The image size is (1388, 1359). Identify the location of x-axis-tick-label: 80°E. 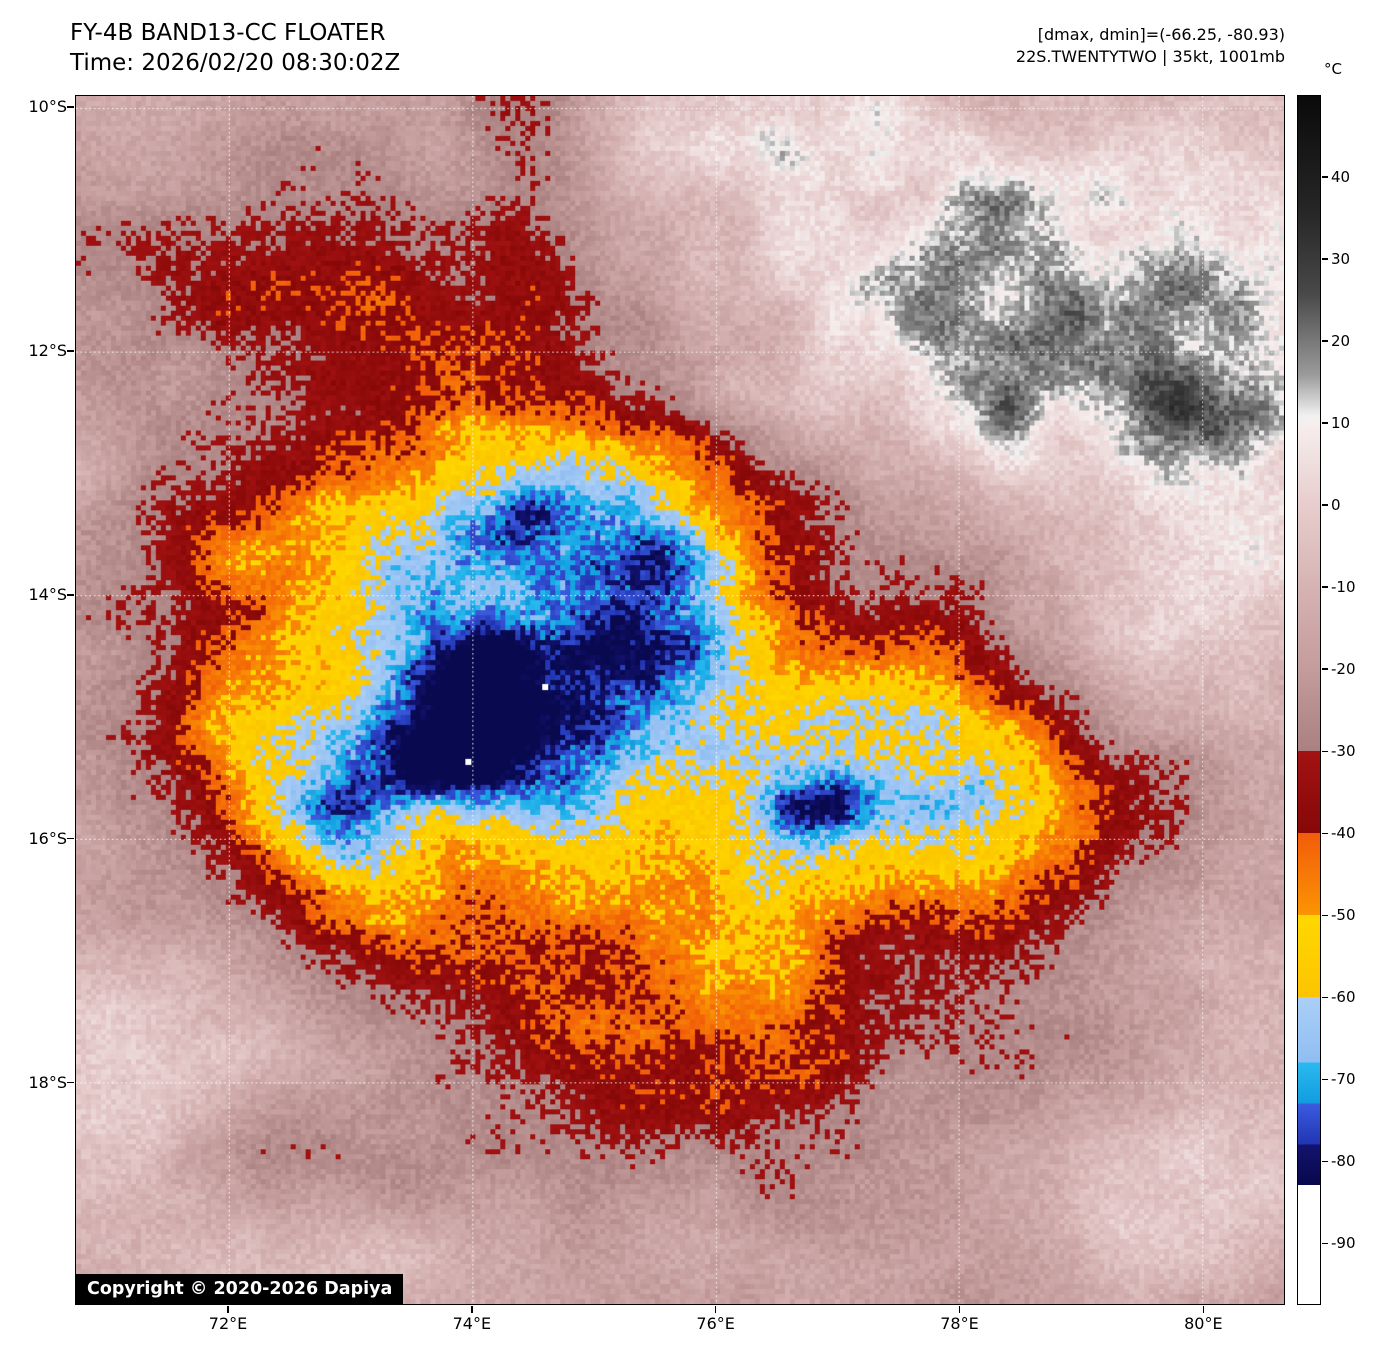
(1203, 1323).